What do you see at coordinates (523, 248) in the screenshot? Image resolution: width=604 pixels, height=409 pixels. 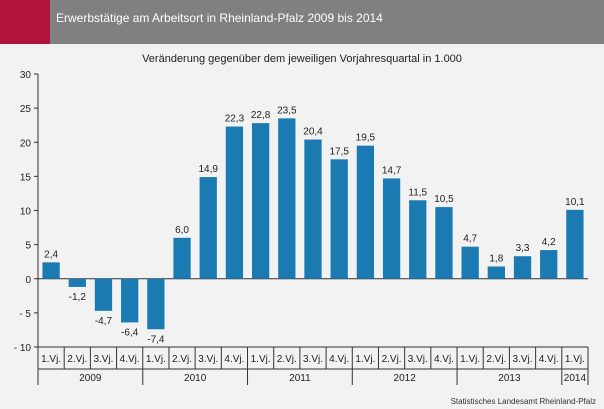 I see `data-label: 3,3` at bounding box center [523, 248].